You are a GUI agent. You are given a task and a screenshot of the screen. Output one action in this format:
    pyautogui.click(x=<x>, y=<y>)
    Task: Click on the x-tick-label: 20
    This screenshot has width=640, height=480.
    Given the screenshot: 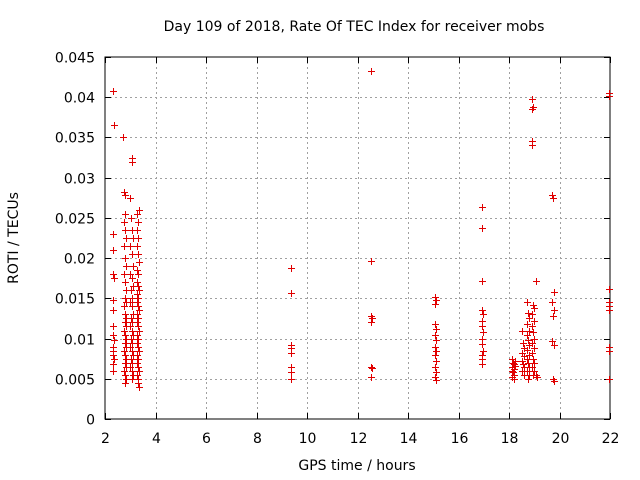 What is the action you would take?
    pyautogui.click(x=561, y=439)
    